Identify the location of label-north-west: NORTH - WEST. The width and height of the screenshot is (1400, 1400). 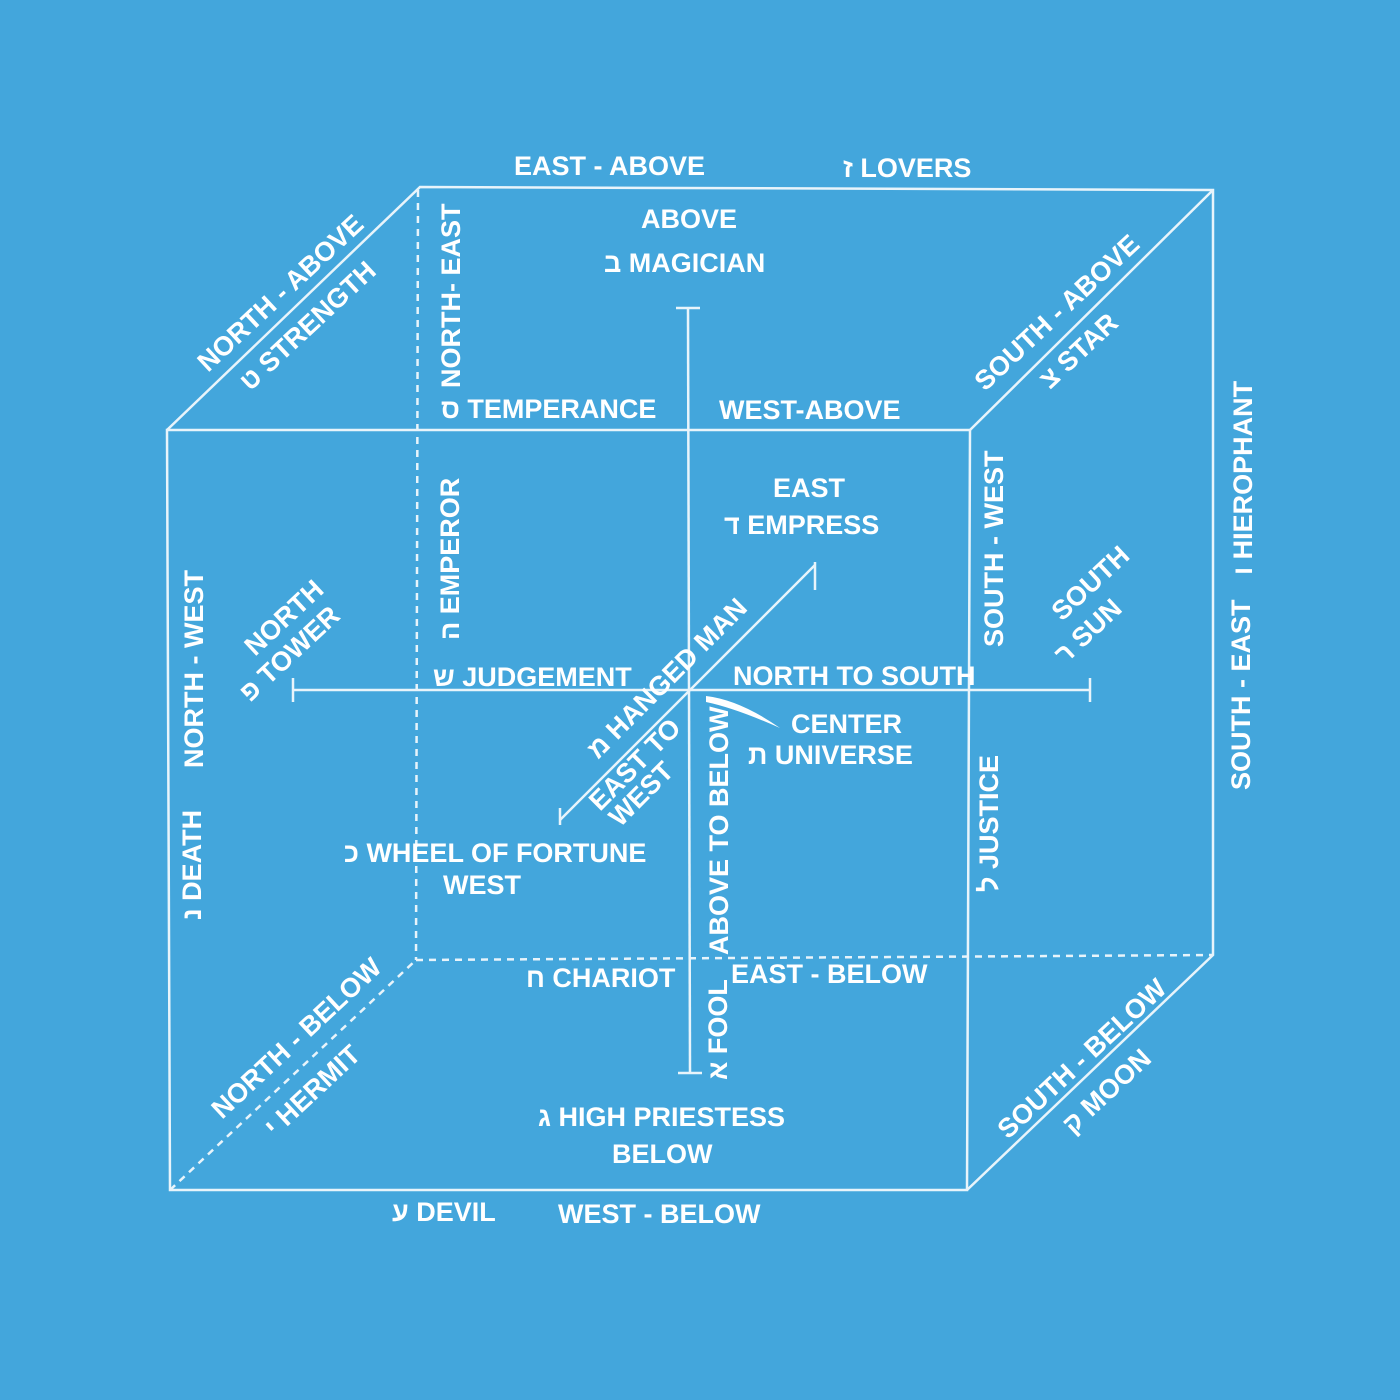
(194, 669).